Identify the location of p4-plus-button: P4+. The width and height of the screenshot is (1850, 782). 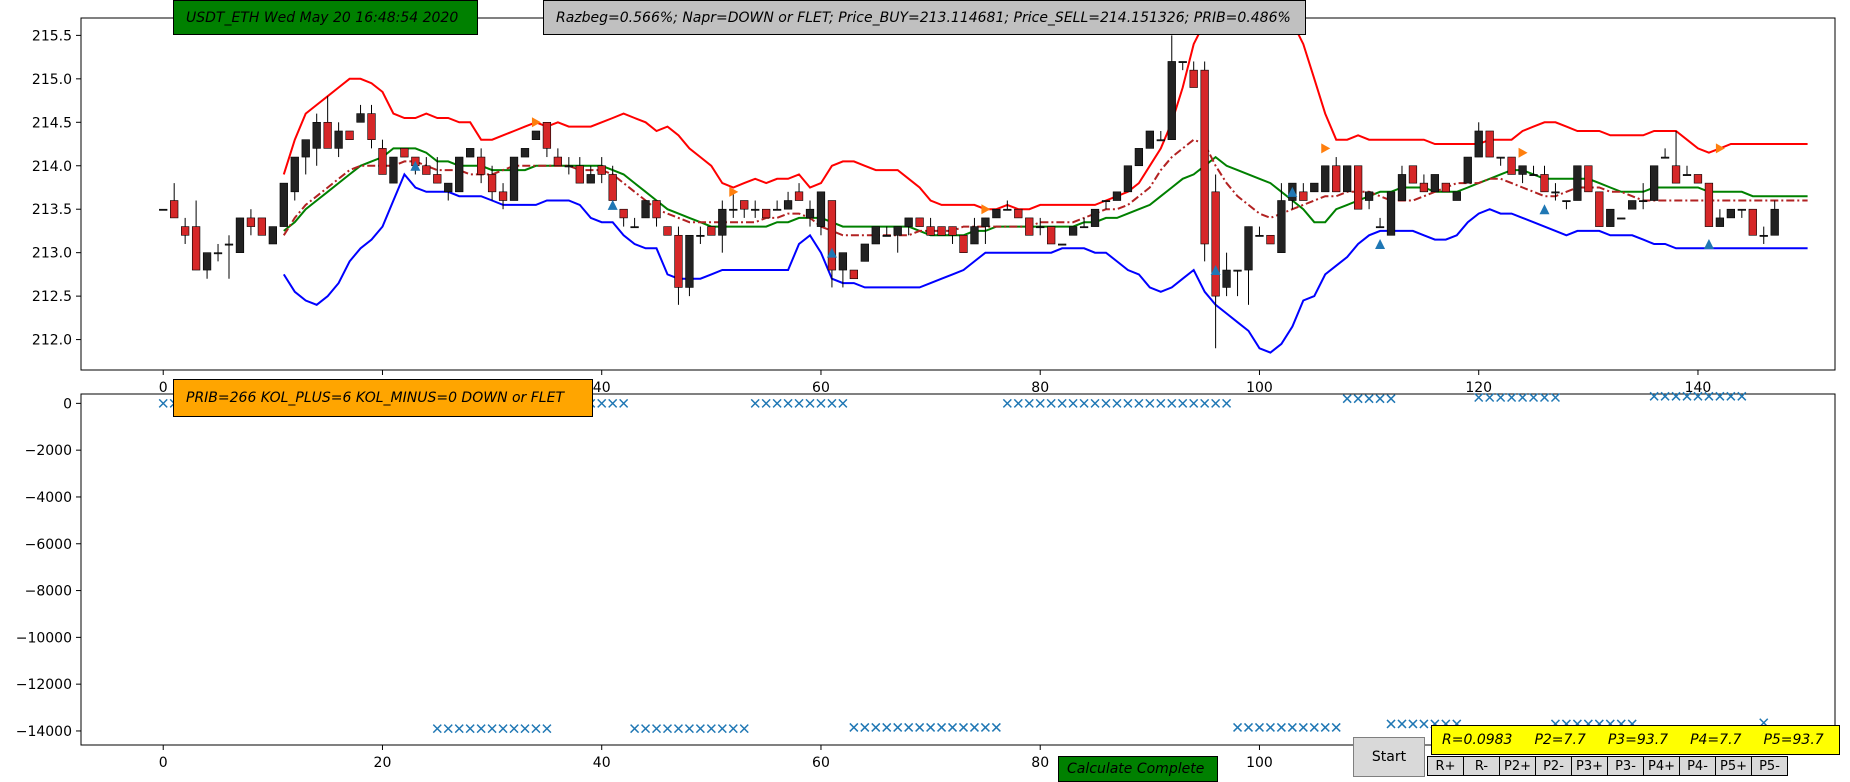
(1661, 766).